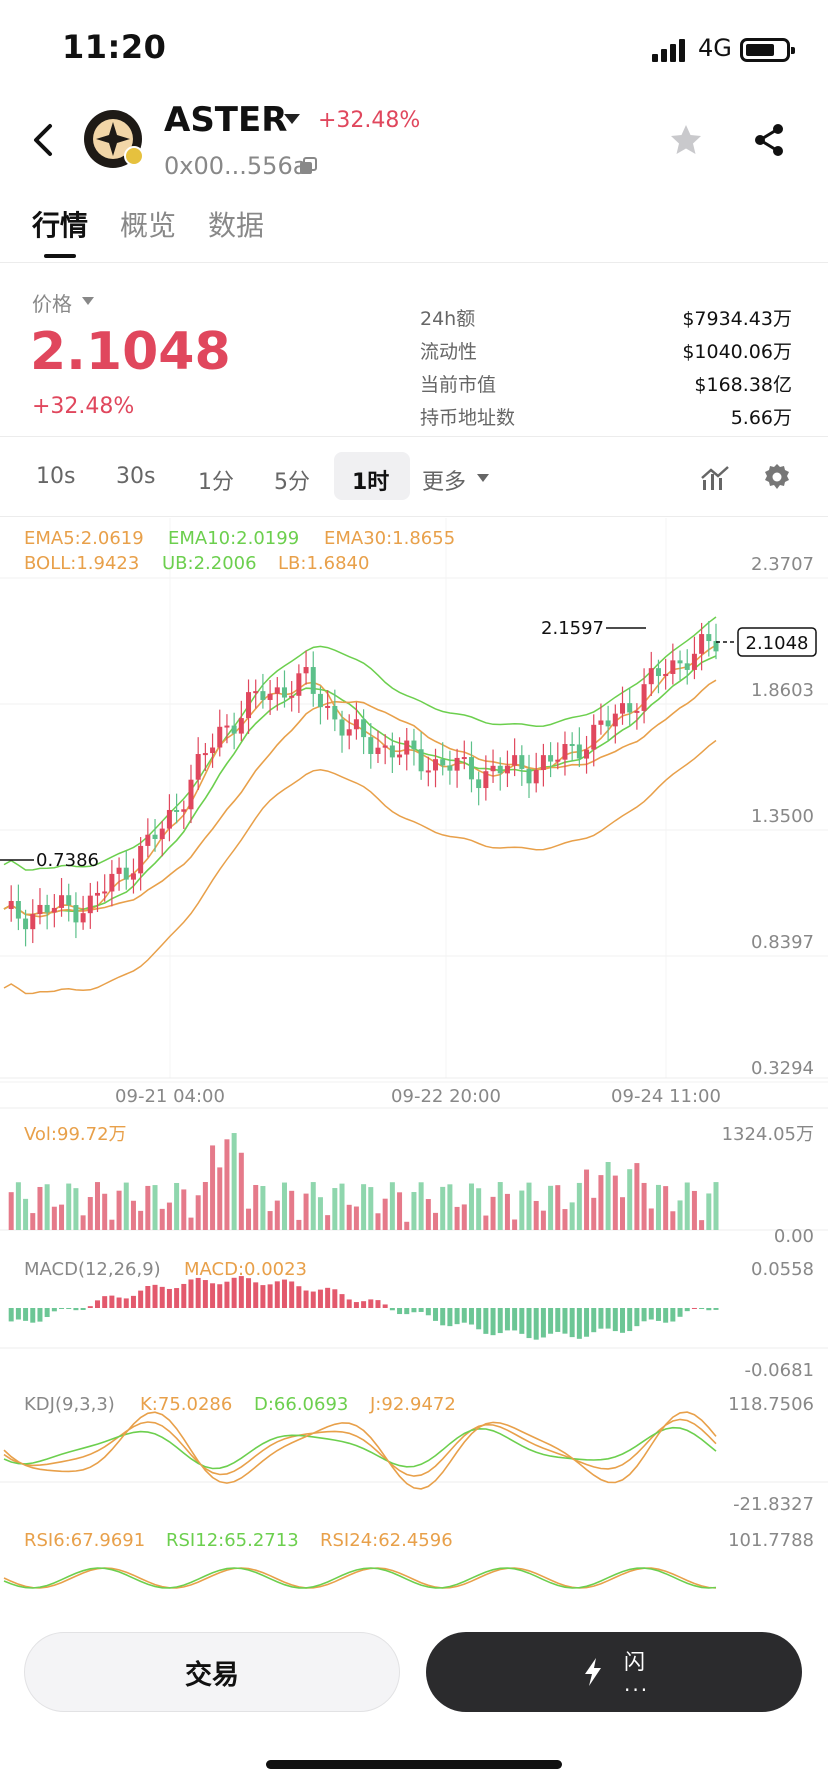 The image size is (828, 1792). What do you see at coordinates (148, 225) in the screenshot?
I see `tab-overview: 概览` at bounding box center [148, 225].